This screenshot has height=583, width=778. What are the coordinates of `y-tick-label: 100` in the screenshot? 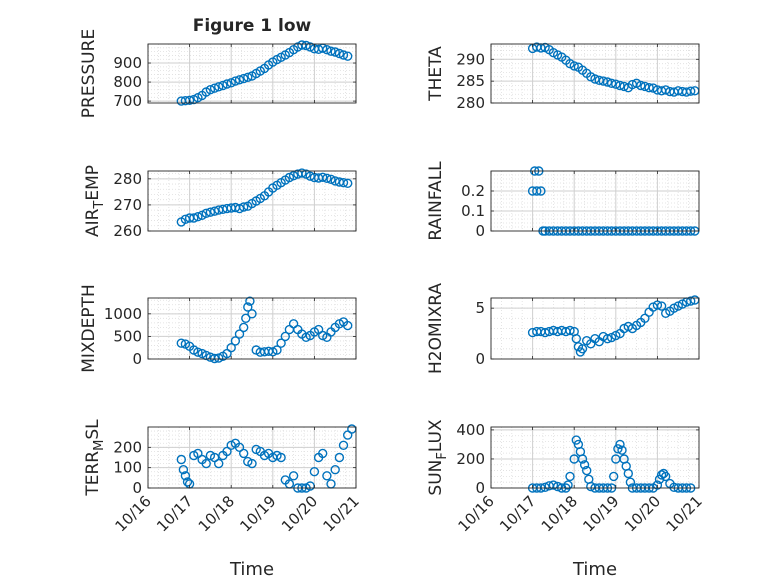 It's located at (127, 468).